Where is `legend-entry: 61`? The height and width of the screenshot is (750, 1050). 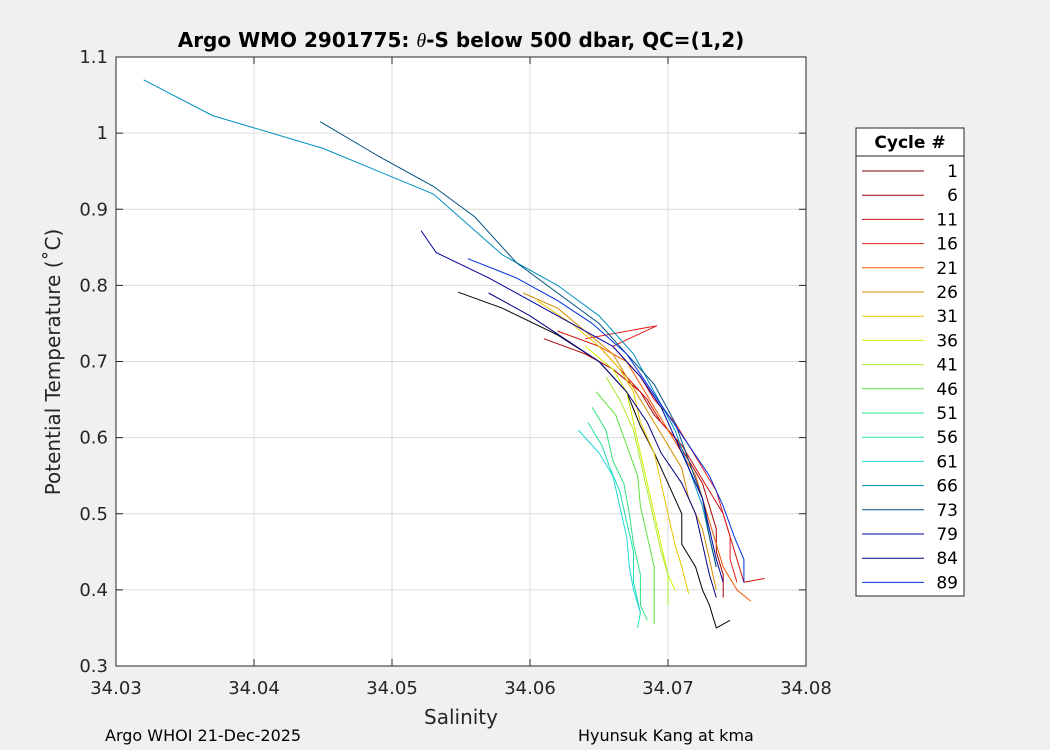 legend-entry: 61 is located at coordinates (910, 462).